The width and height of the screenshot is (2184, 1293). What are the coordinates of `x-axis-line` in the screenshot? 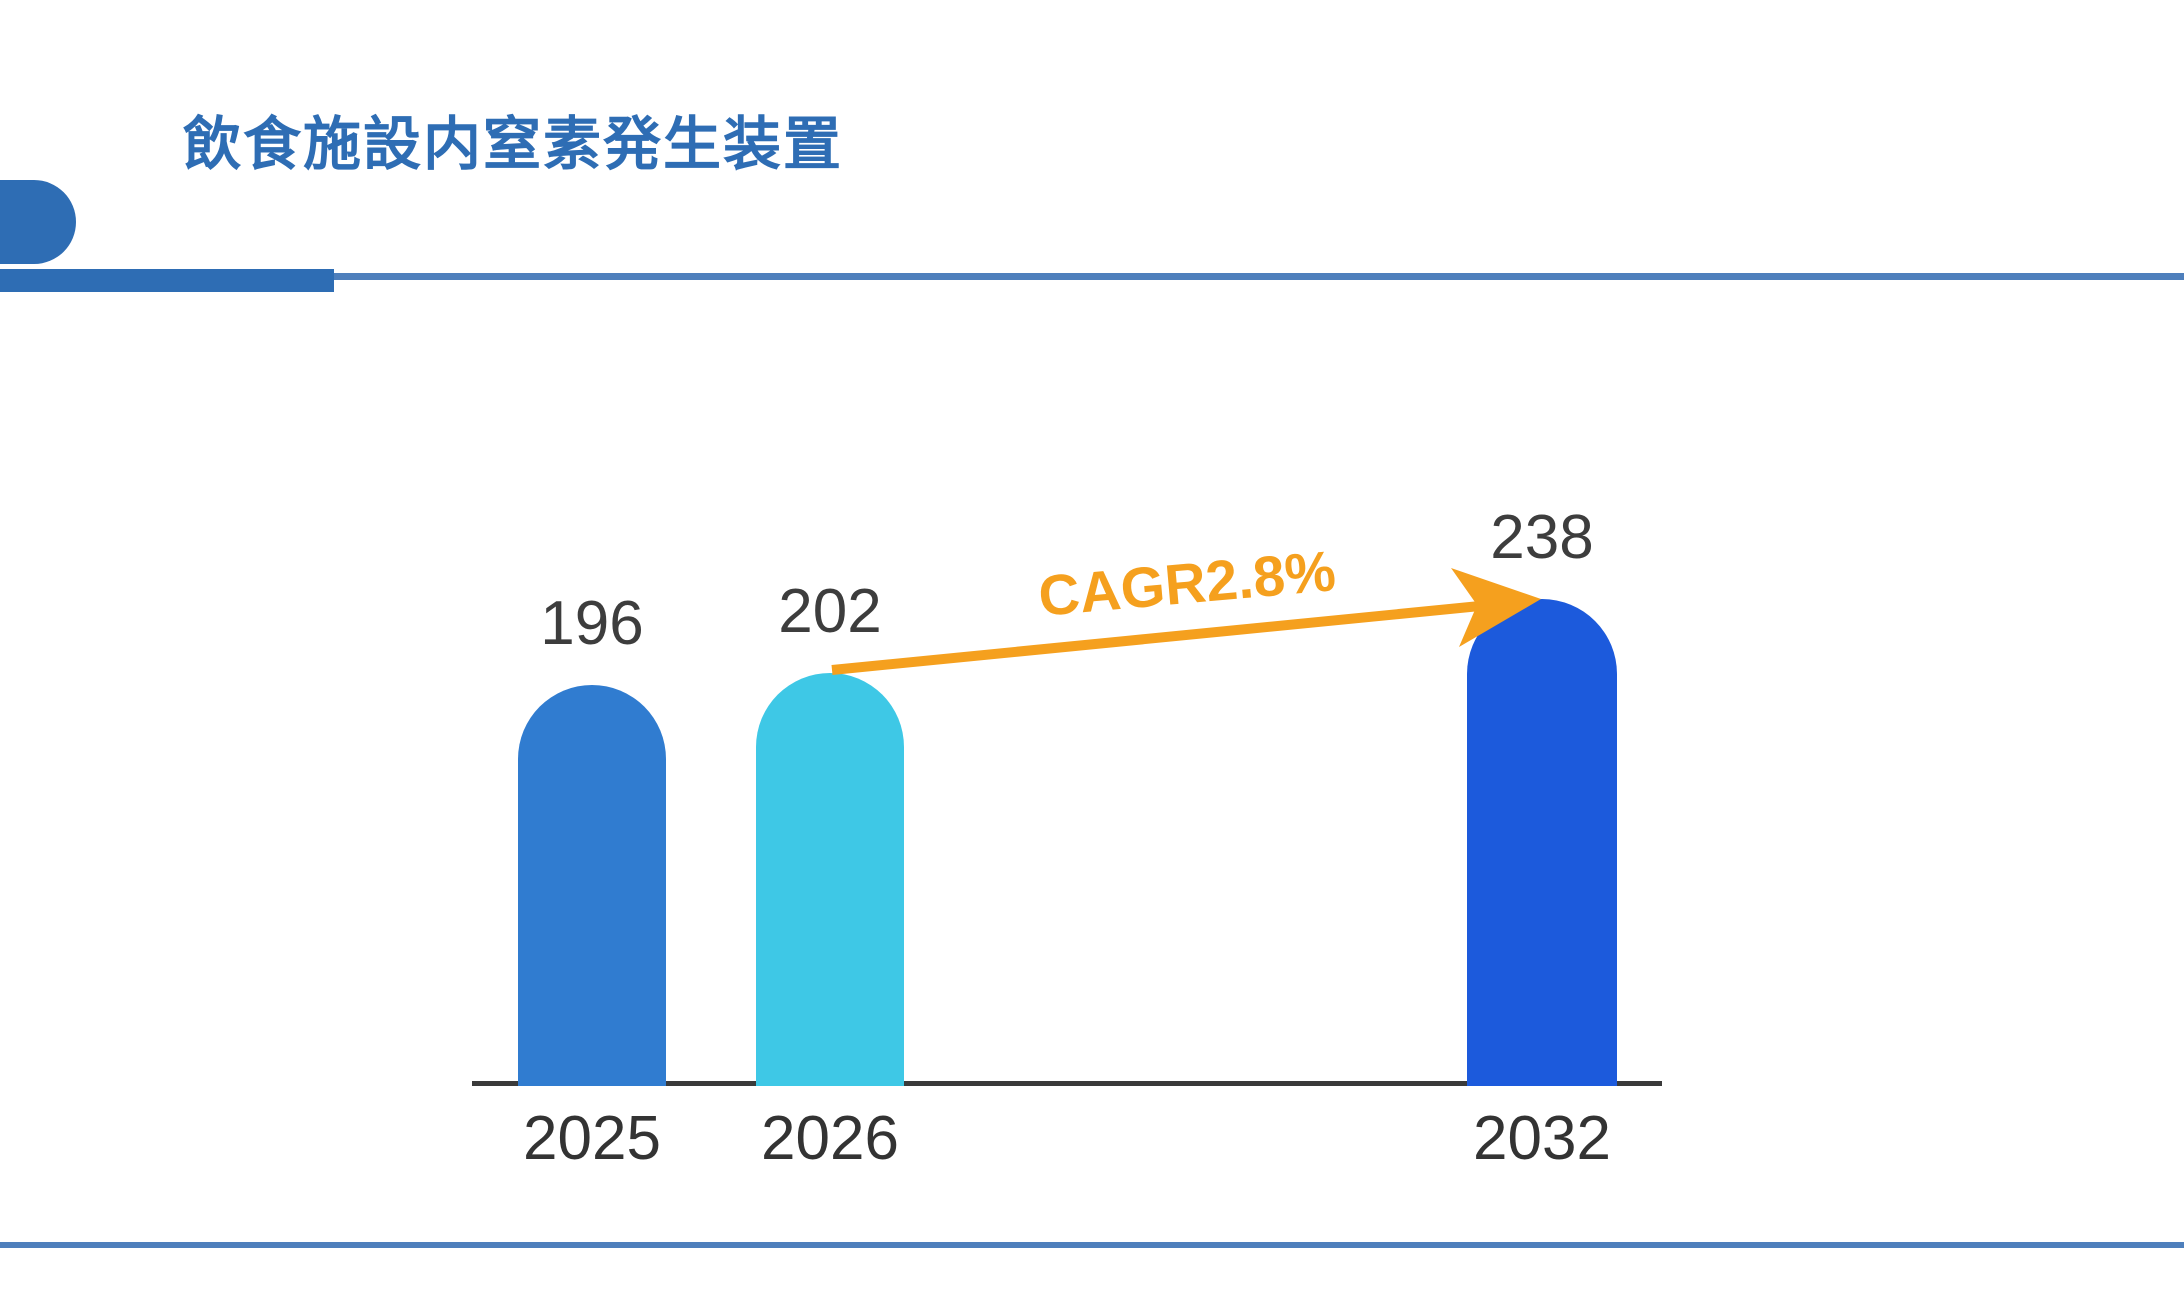 It's located at (1067, 1083).